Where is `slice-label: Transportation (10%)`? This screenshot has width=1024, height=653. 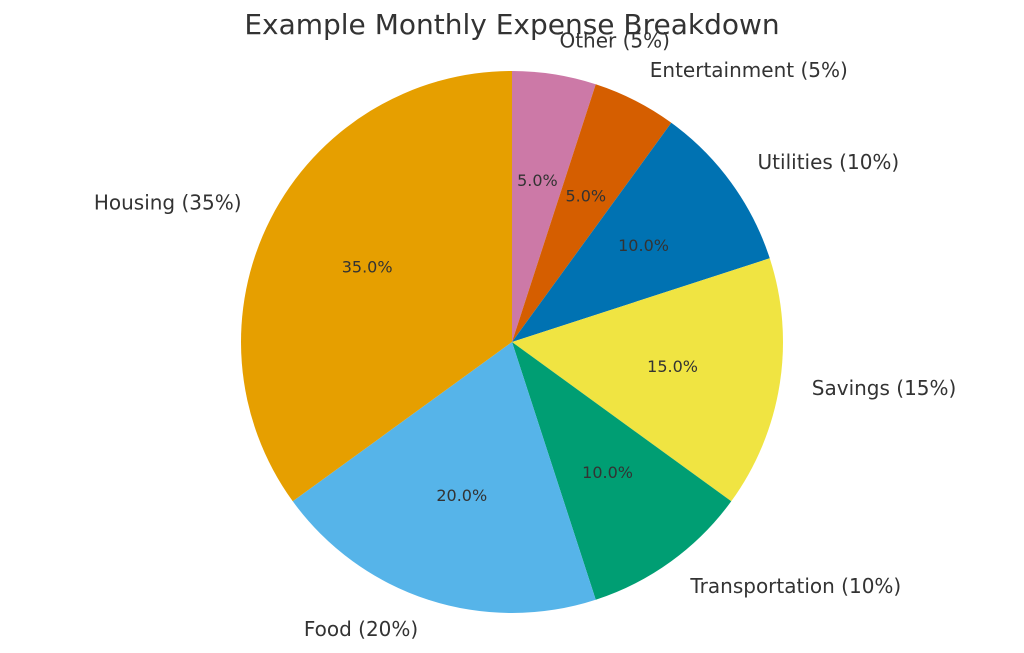 slice-label: Transportation (10%) is located at coordinates (795, 586).